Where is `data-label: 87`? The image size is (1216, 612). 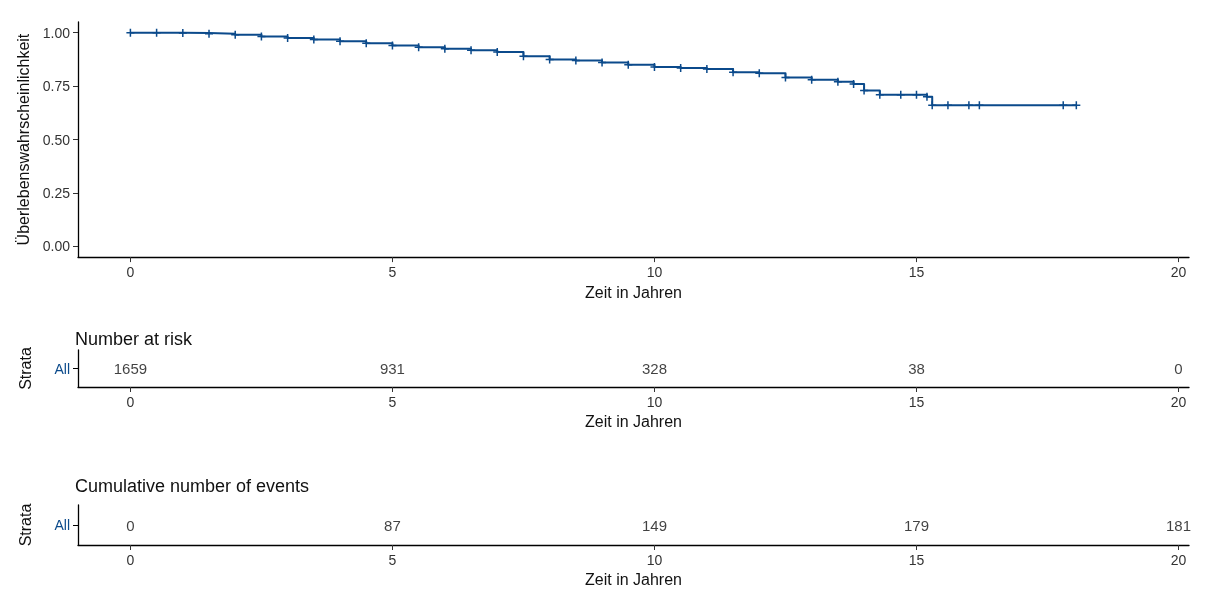 data-label: 87 is located at coordinates (392, 525).